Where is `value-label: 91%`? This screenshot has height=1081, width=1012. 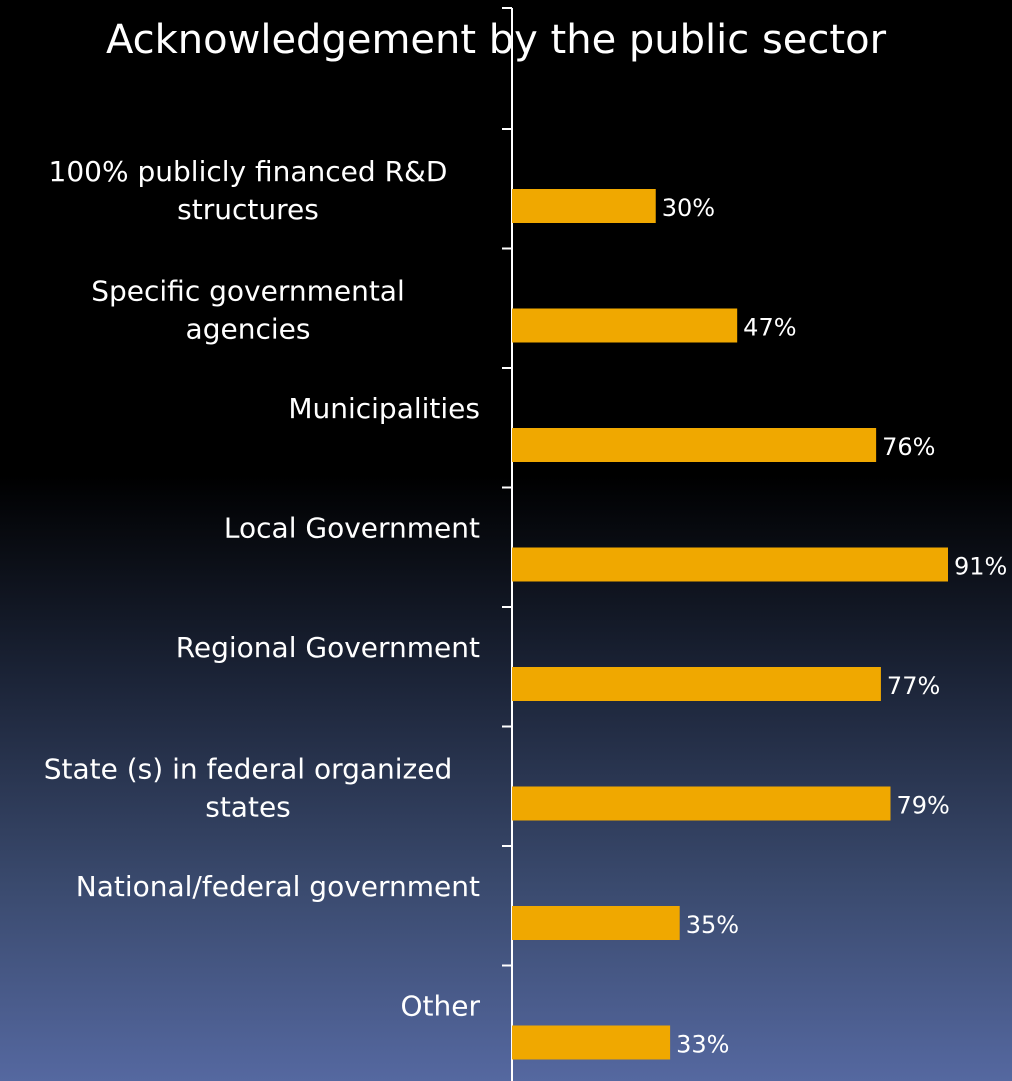
value-label: 91% is located at coordinates (980, 567).